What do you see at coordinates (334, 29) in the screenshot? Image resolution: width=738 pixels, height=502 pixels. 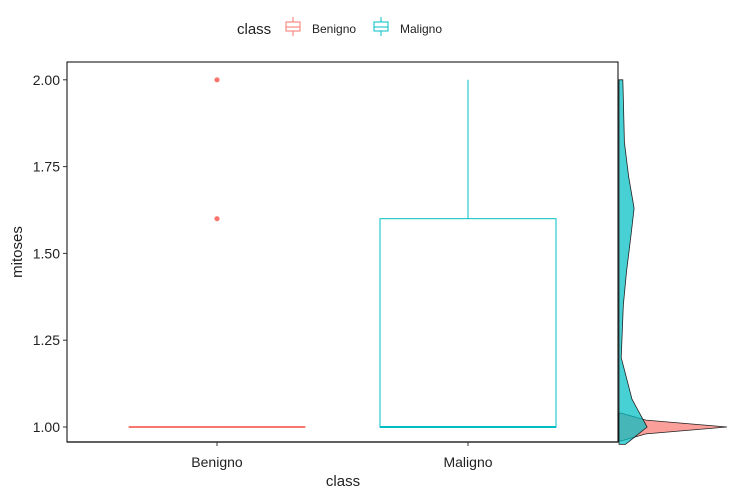 I see `legend-label-benigno: Benigno` at bounding box center [334, 29].